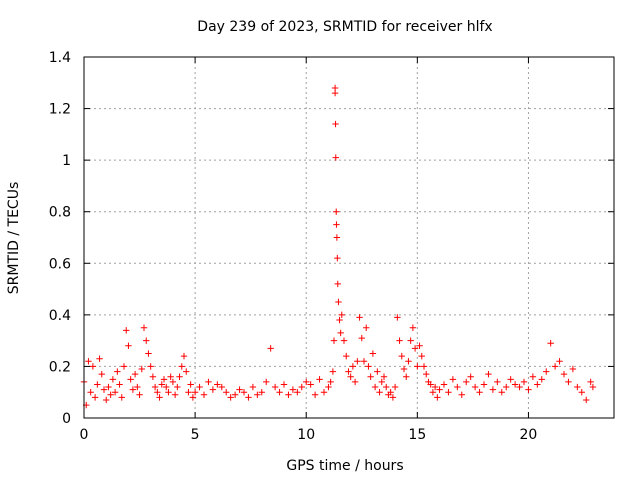 This screenshot has width=640, height=480. What do you see at coordinates (66, 419) in the screenshot?
I see `y-tick-label: 0` at bounding box center [66, 419].